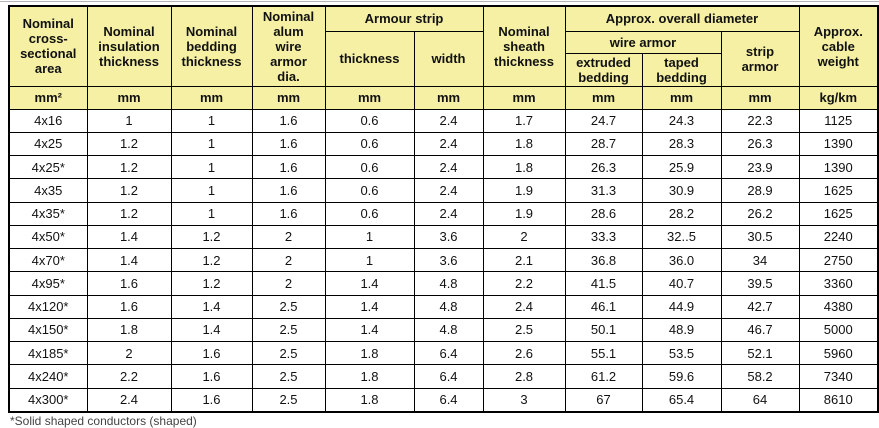 The image size is (879, 428). I want to click on cell-value: 7340, so click(838, 376).